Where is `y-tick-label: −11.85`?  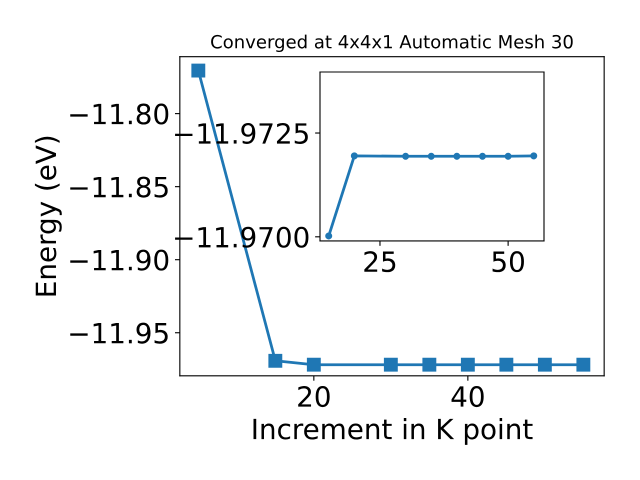
y-tick-label: −11.85 is located at coordinates (119, 187).